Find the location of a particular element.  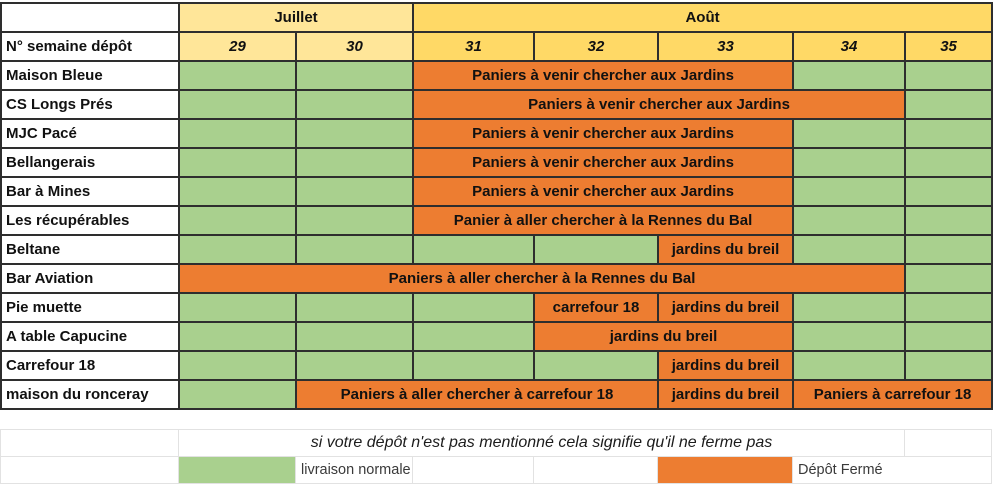

depot-row-pie-muette: Pie muette carrefour 18 jardins du breil is located at coordinates (496, 307).